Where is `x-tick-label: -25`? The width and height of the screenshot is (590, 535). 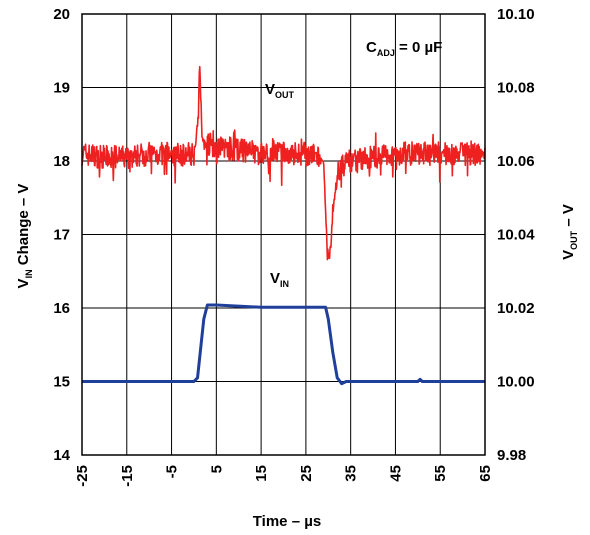 x-tick-label: -25 is located at coordinates (82, 476).